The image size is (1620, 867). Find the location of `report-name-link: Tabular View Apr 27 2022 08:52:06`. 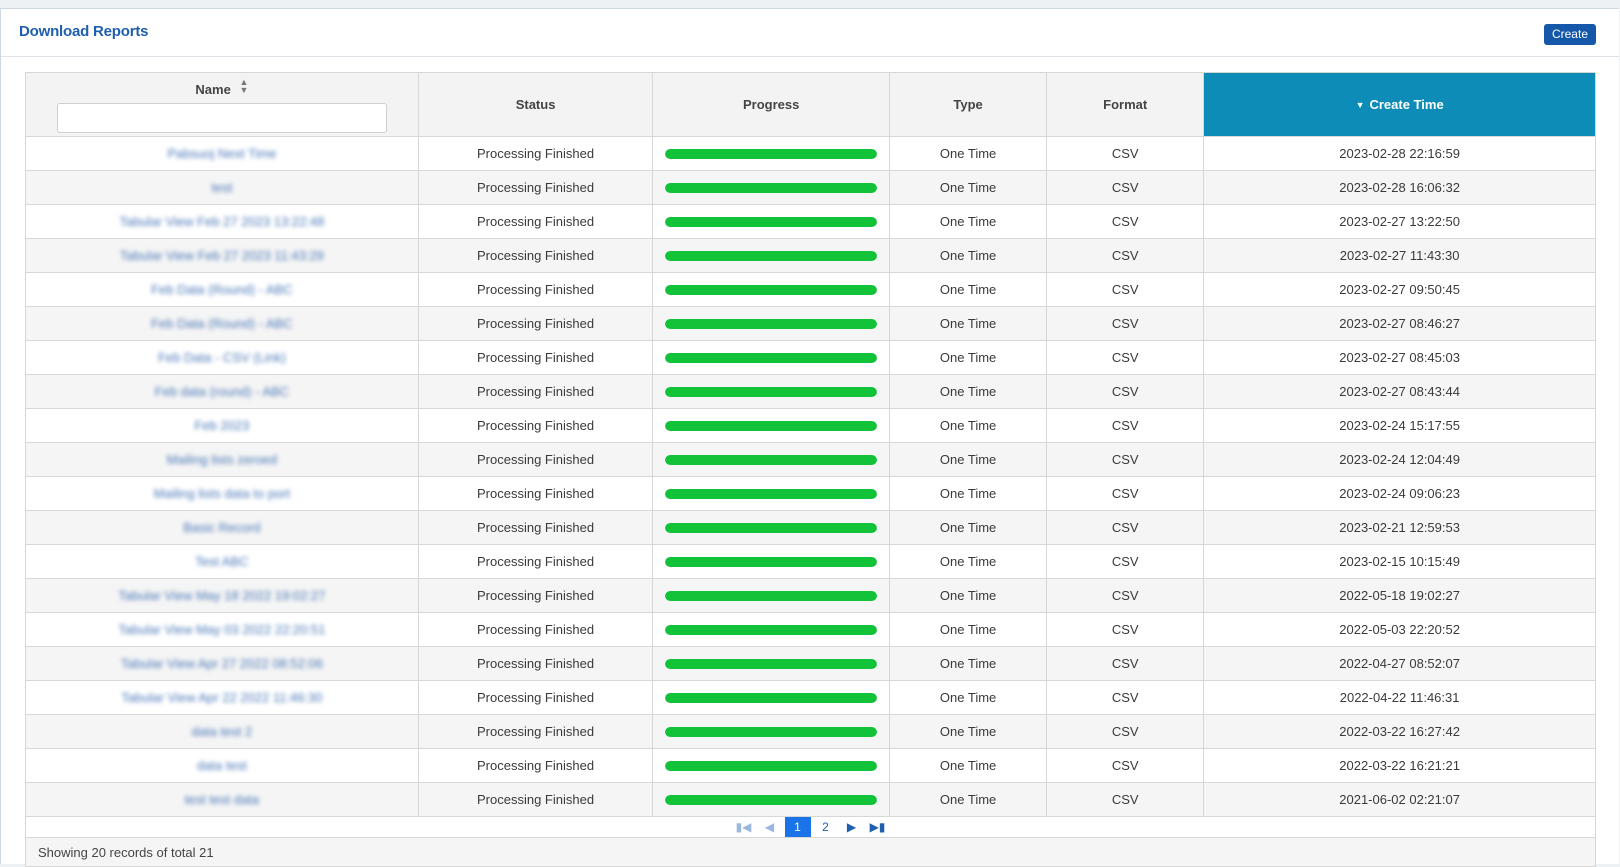

report-name-link: Tabular View Apr 27 2022 08:52:06 is located at coordinates (221, 663).